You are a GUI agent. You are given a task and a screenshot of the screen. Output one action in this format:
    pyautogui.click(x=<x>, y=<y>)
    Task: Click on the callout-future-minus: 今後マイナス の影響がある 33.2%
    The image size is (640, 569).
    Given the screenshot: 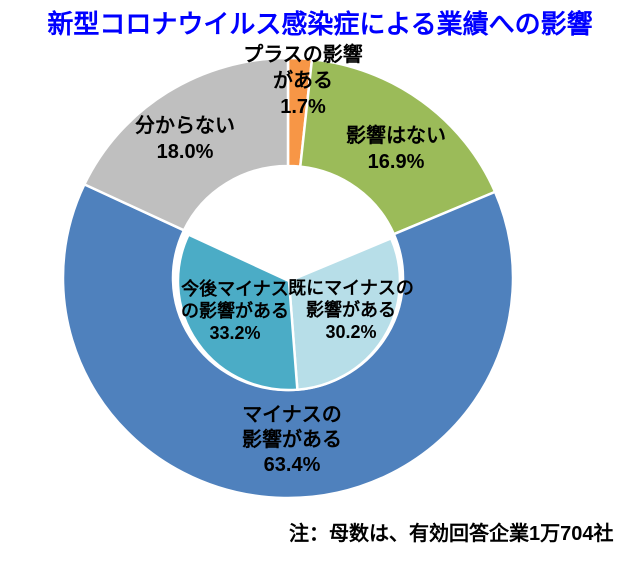 What is the action you would take?
    pyautogui.click(x=235, y=311)
    